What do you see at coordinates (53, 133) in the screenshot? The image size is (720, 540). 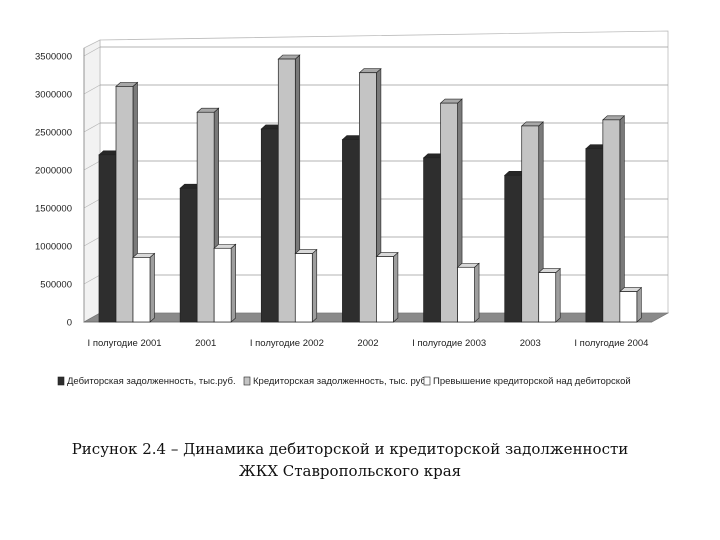 I see `y-tick-label: 2500000` at bounding box center [53, 133].